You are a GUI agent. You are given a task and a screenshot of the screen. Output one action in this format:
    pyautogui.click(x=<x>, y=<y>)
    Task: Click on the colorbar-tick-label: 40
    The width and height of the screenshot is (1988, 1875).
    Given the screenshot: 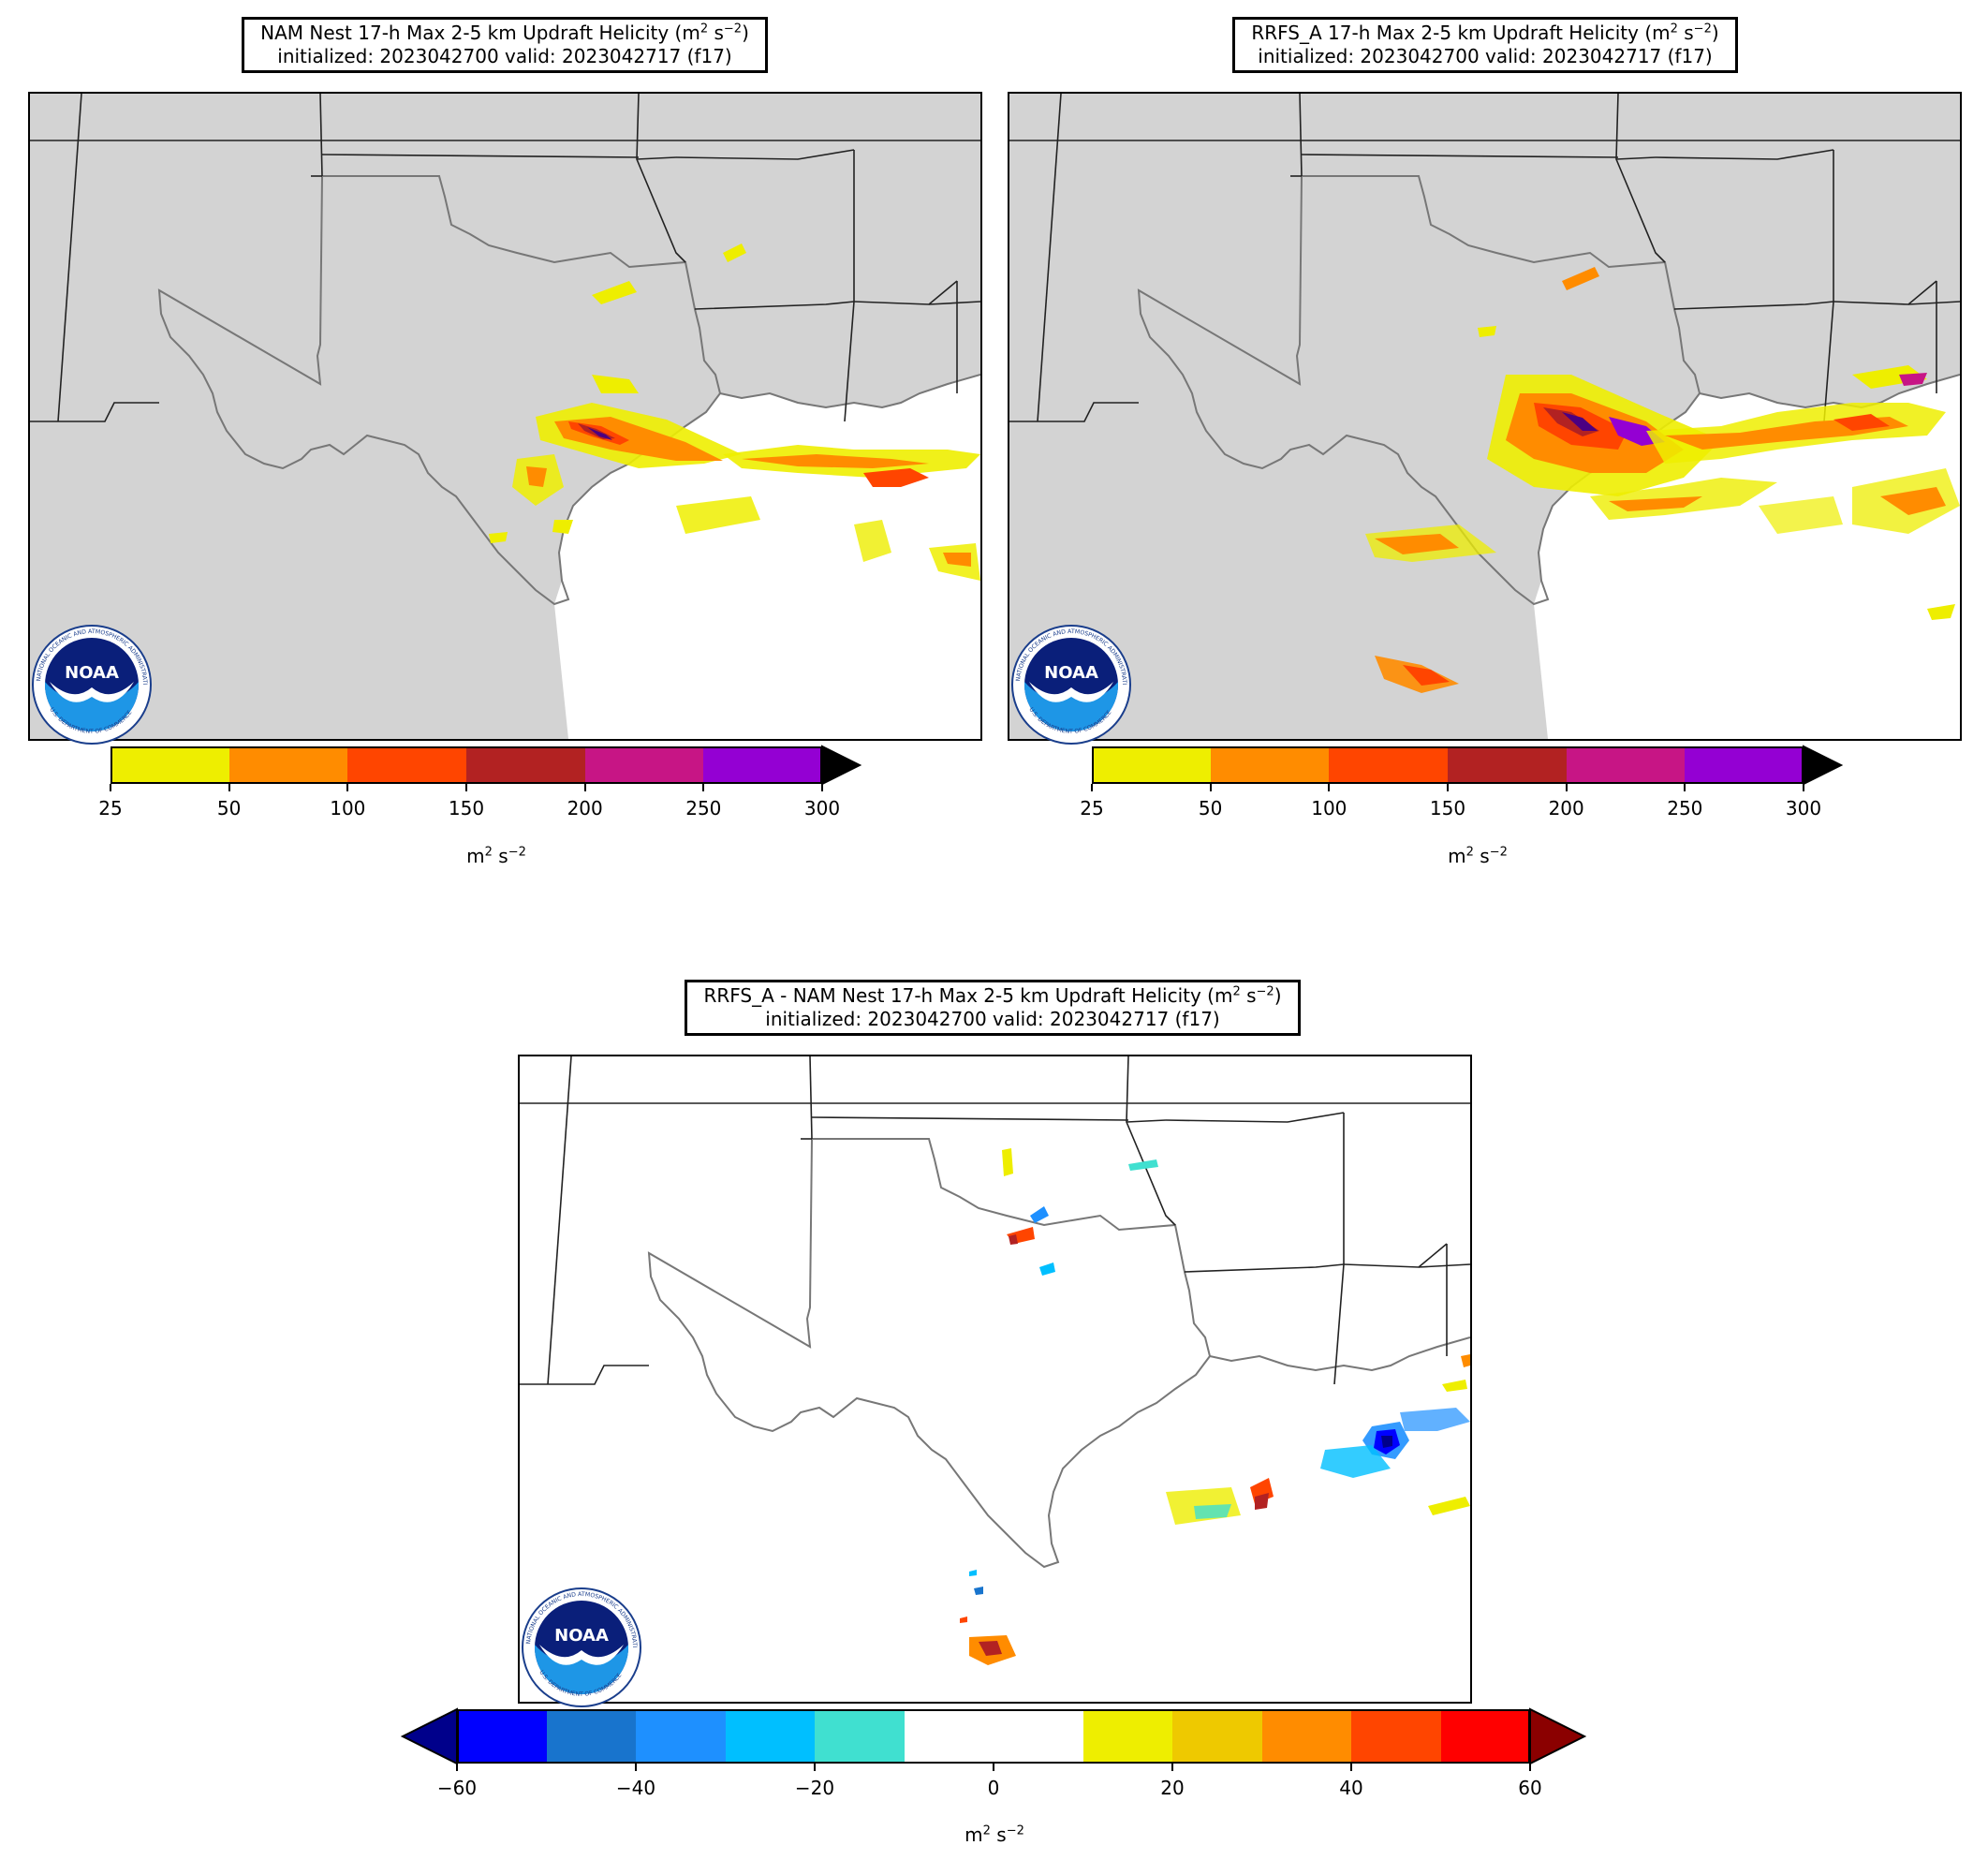 What is the action you would take?
    pyautogui.click(x=1351, y=1788)
    